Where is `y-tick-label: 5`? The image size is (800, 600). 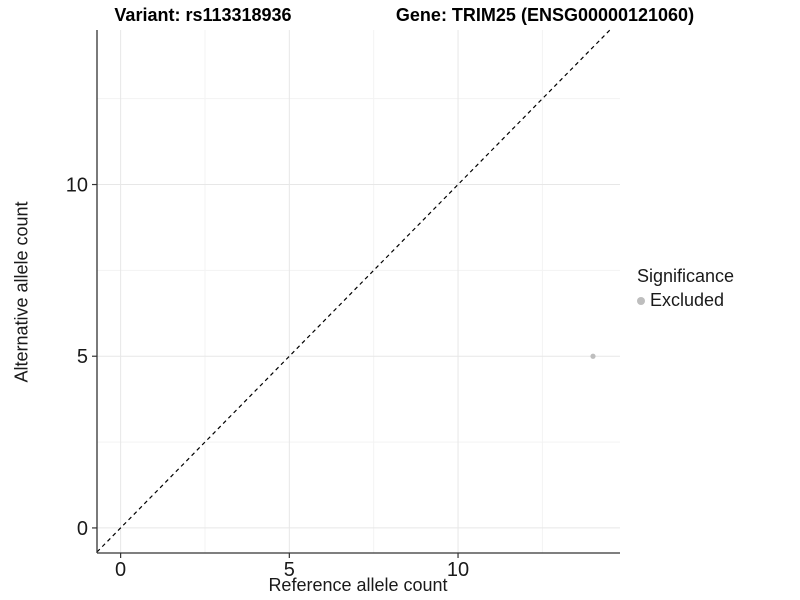
y-tick-label: 5 is located at coordinates (82, 357).